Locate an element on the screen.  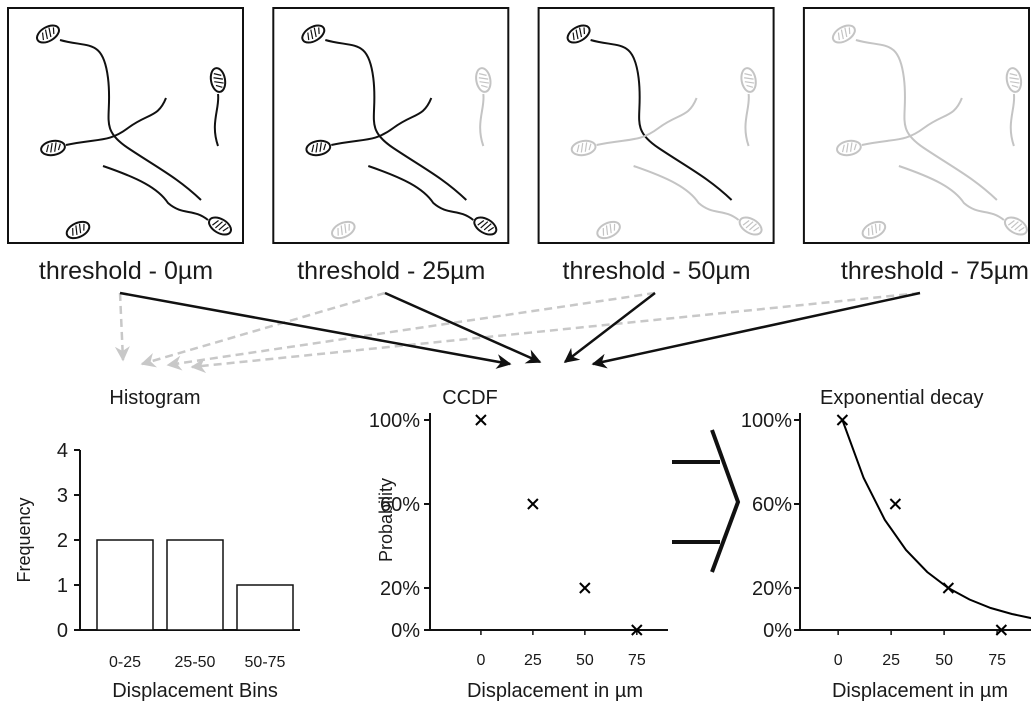
x-tick-label: 0-25 is located at coordinates (125, 662).